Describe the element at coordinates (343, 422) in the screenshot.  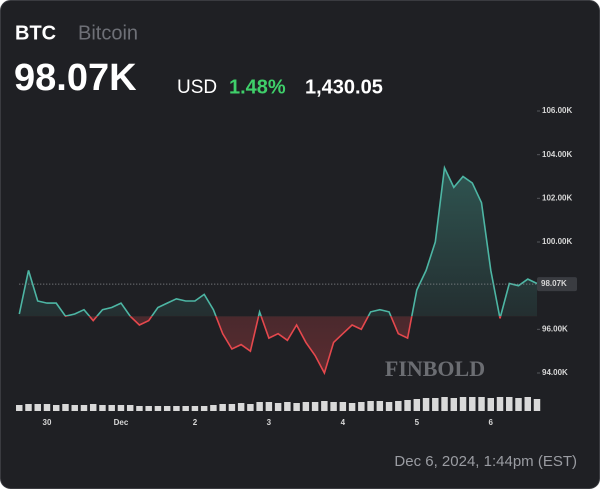
I see `x-tick-label: 4` at that location.